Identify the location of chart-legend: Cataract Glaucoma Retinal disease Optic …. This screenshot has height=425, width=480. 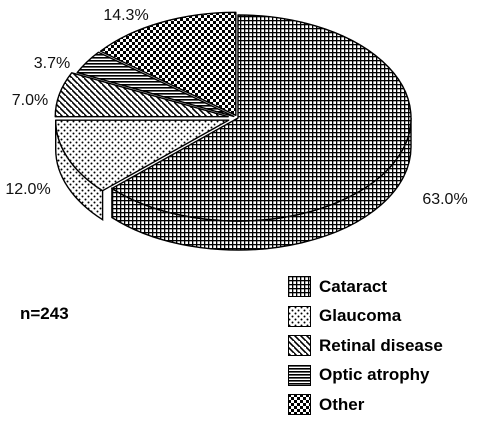
(365, 346).